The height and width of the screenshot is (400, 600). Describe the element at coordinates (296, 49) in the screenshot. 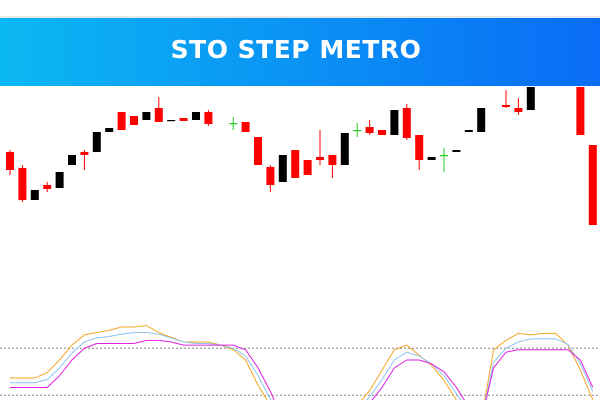

I see `chart-title: STO STEP METRO` at that location.